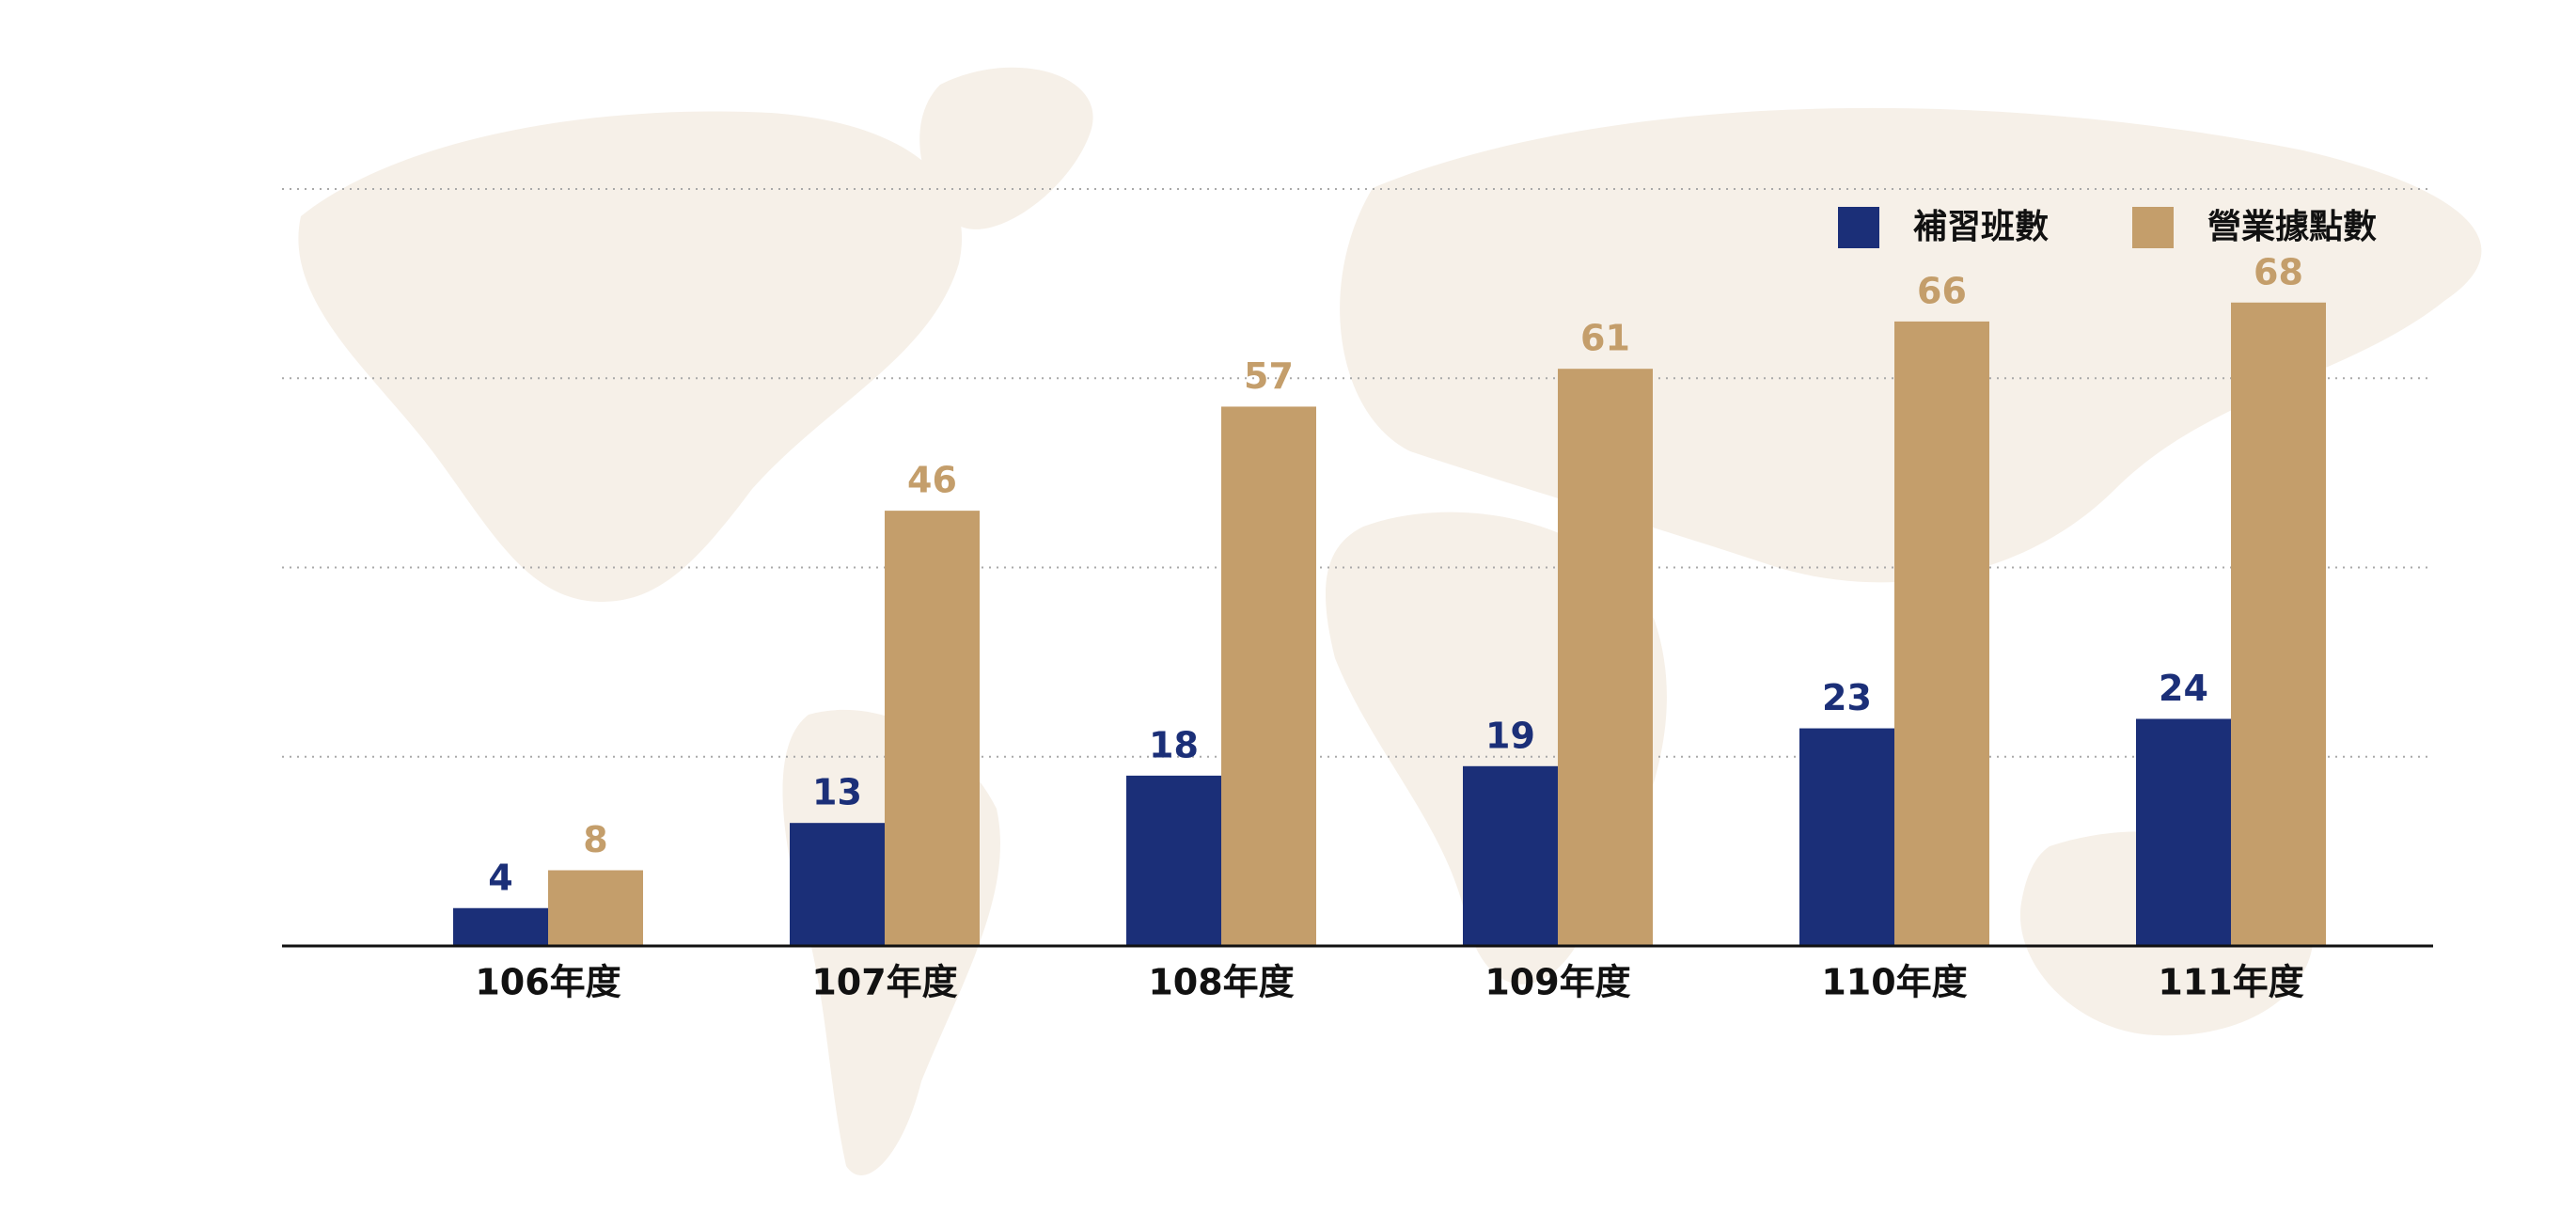 The width and height of the screenshot is (2576, 1213). I want to click on value-label: 57, so click(1269, 376).